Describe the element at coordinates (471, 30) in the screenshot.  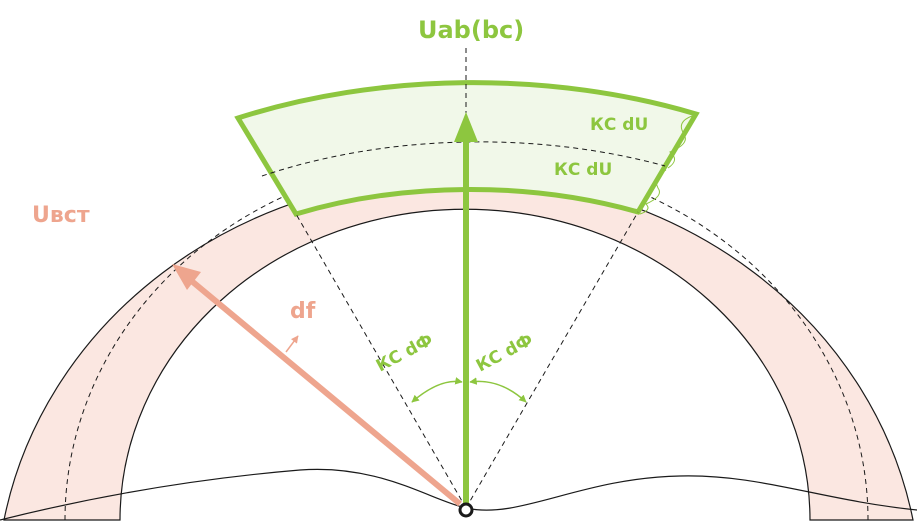
I see `uab-label: Uab(bc)` at that location.